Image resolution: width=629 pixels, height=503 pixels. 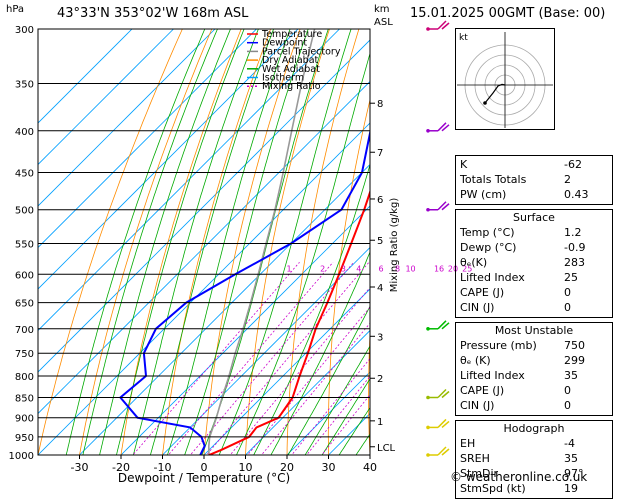 What do you see at coordinates (479, 473) in the screenshot?
I see `hodograph-stat-label: StmDir` at bounding box center [479, 473].